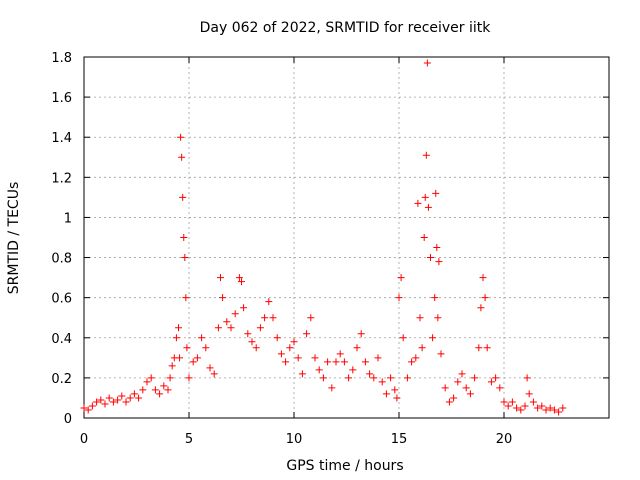 The height and width of the screenshot is (480, 640). Describe the element at coordinates (61, 379) in the screenshot. I see `y-tick-label: 0.2` at that location.